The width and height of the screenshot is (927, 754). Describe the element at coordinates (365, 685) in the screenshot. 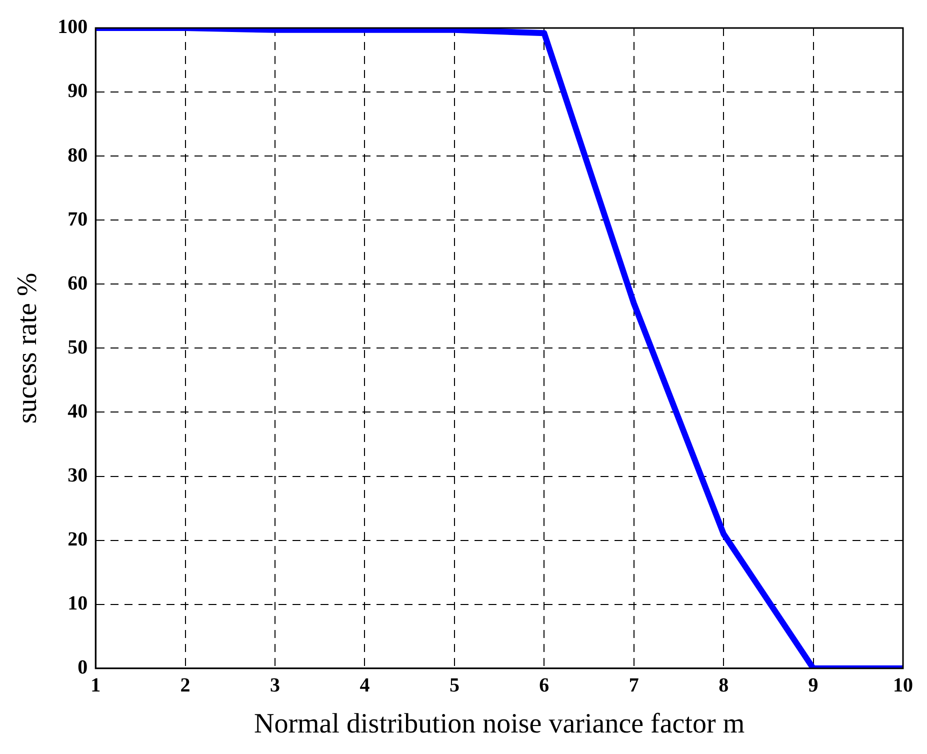

I see `x-tick-label: 4` at that location.